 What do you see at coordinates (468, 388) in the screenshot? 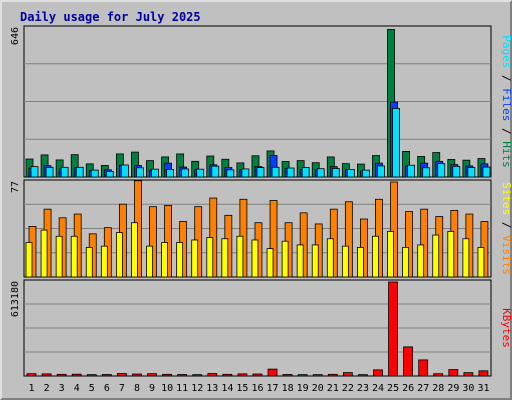
I see `x-tick-day-30: 30` at bounding box center [468, 388].